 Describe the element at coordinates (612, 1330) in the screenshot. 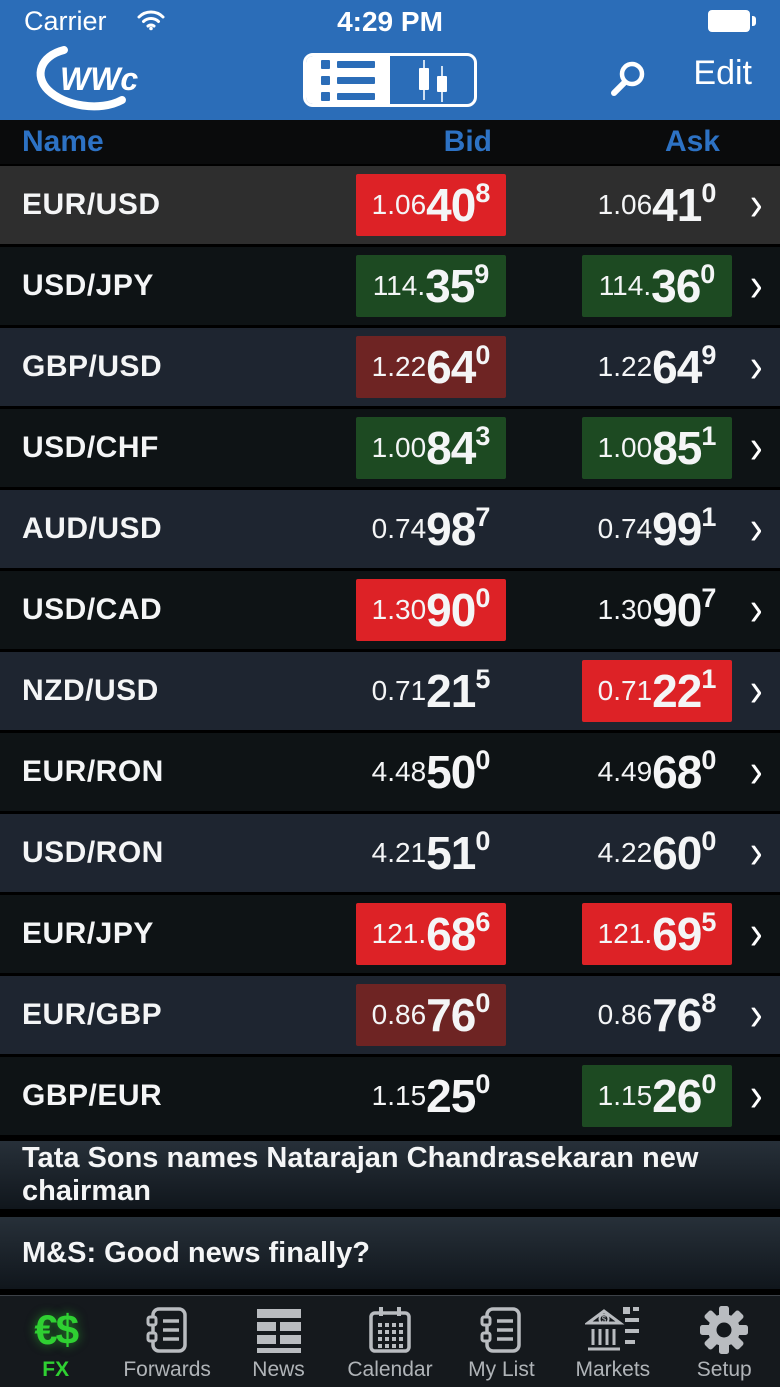

I see `bank-icon: $` at that location.